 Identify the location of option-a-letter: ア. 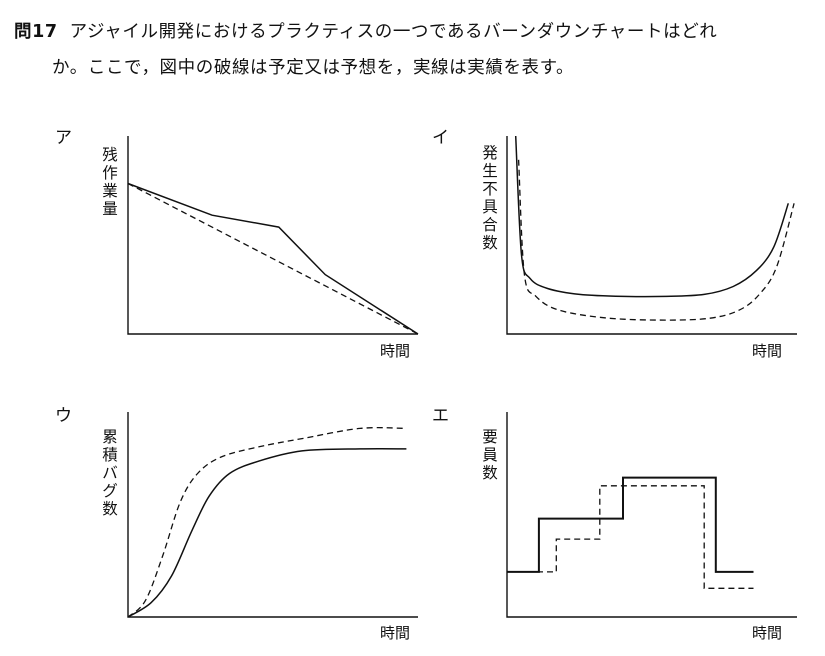
(63, 138).